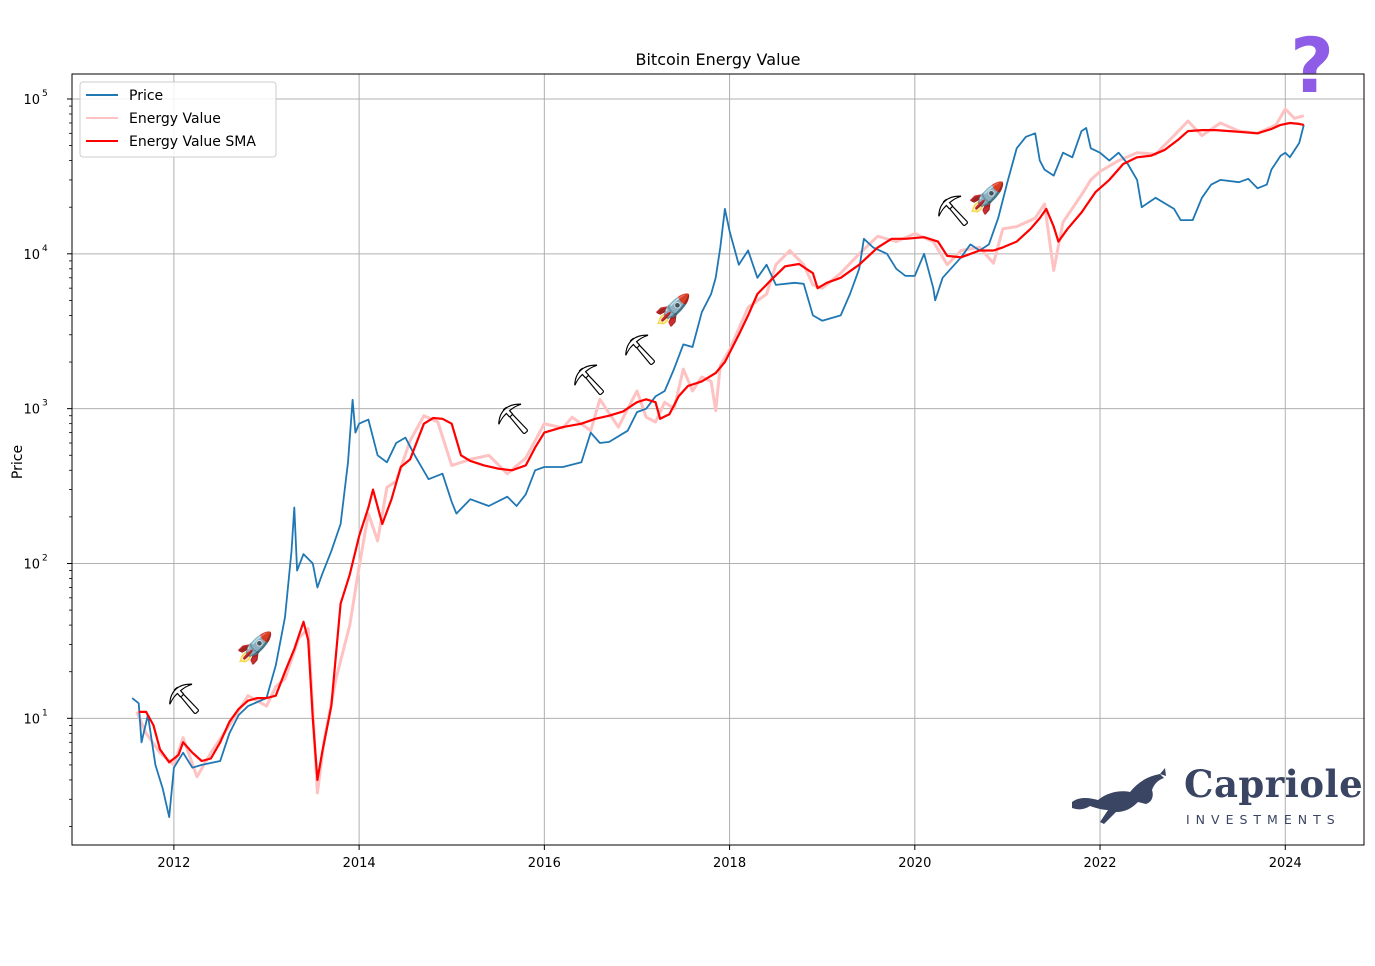 The image size is (1375, 966). What do you see at coordinates (359, 863) in the screenshot?
I see `x-tick-label: 2014` at bounding box center [359, 863].